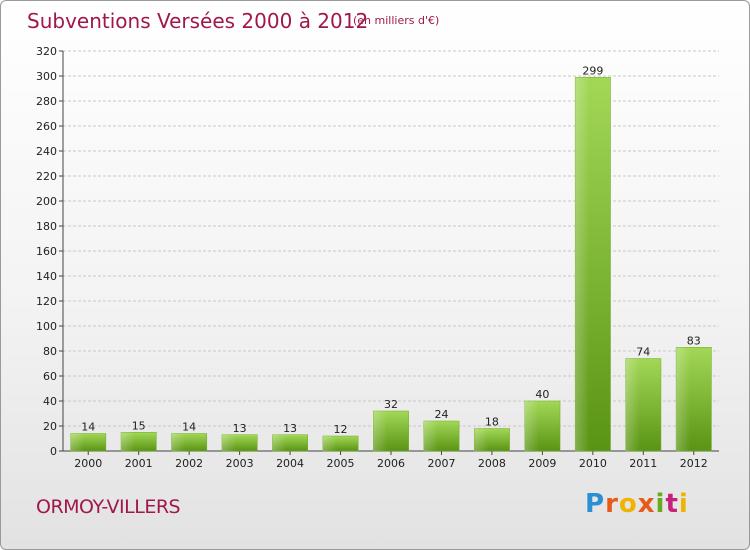  I want to click on y-tick-label: 60, so click(50, 376).